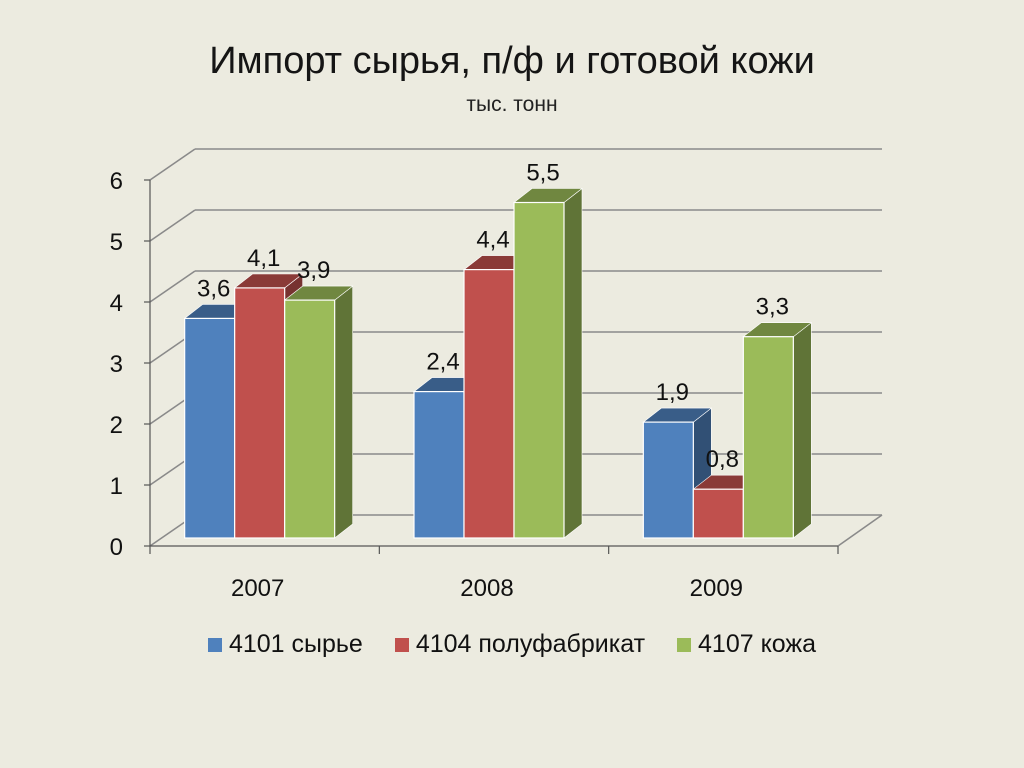  I want to click on chart-subtitle: тыс. тонн, so click(512, 104).